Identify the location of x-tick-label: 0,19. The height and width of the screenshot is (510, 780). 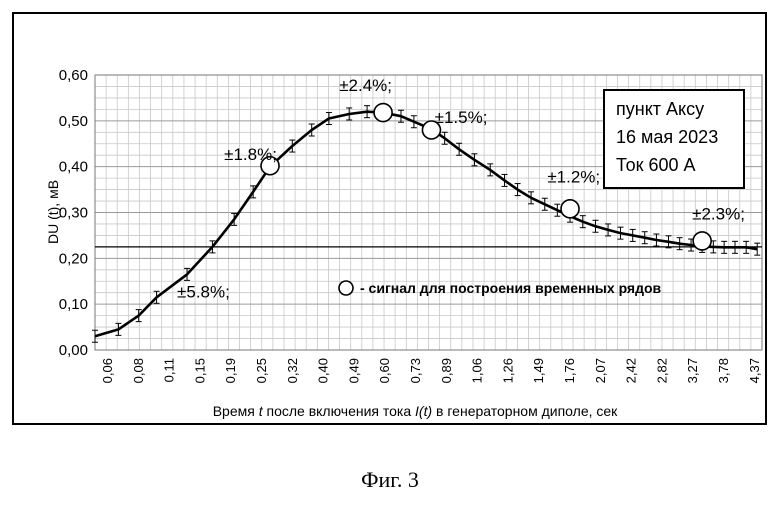
(230, 370).